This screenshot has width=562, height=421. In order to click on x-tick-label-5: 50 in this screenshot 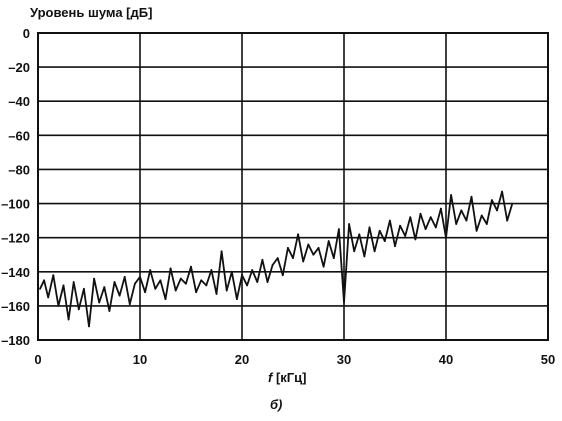, I will do `click(548, 359)`.